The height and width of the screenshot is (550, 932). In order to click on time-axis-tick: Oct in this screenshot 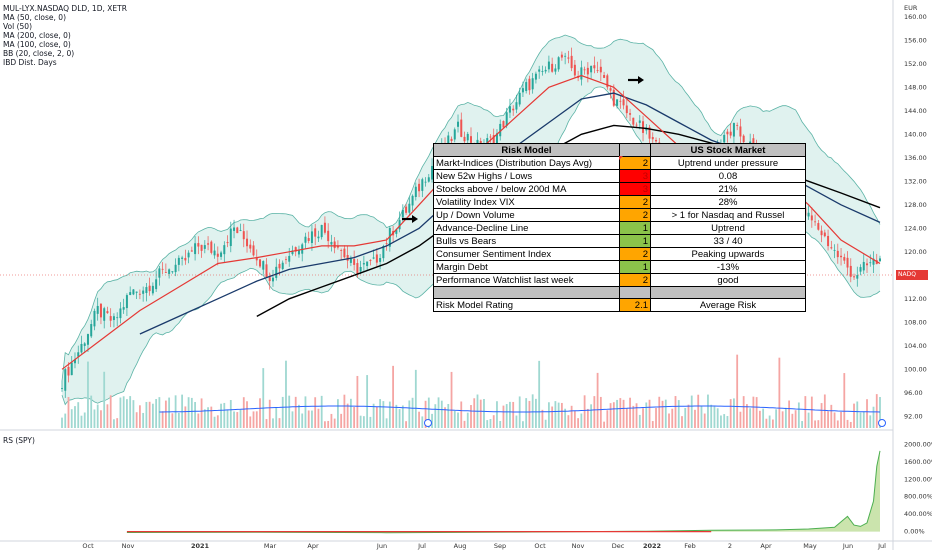, I will do `click(88, 546)`.